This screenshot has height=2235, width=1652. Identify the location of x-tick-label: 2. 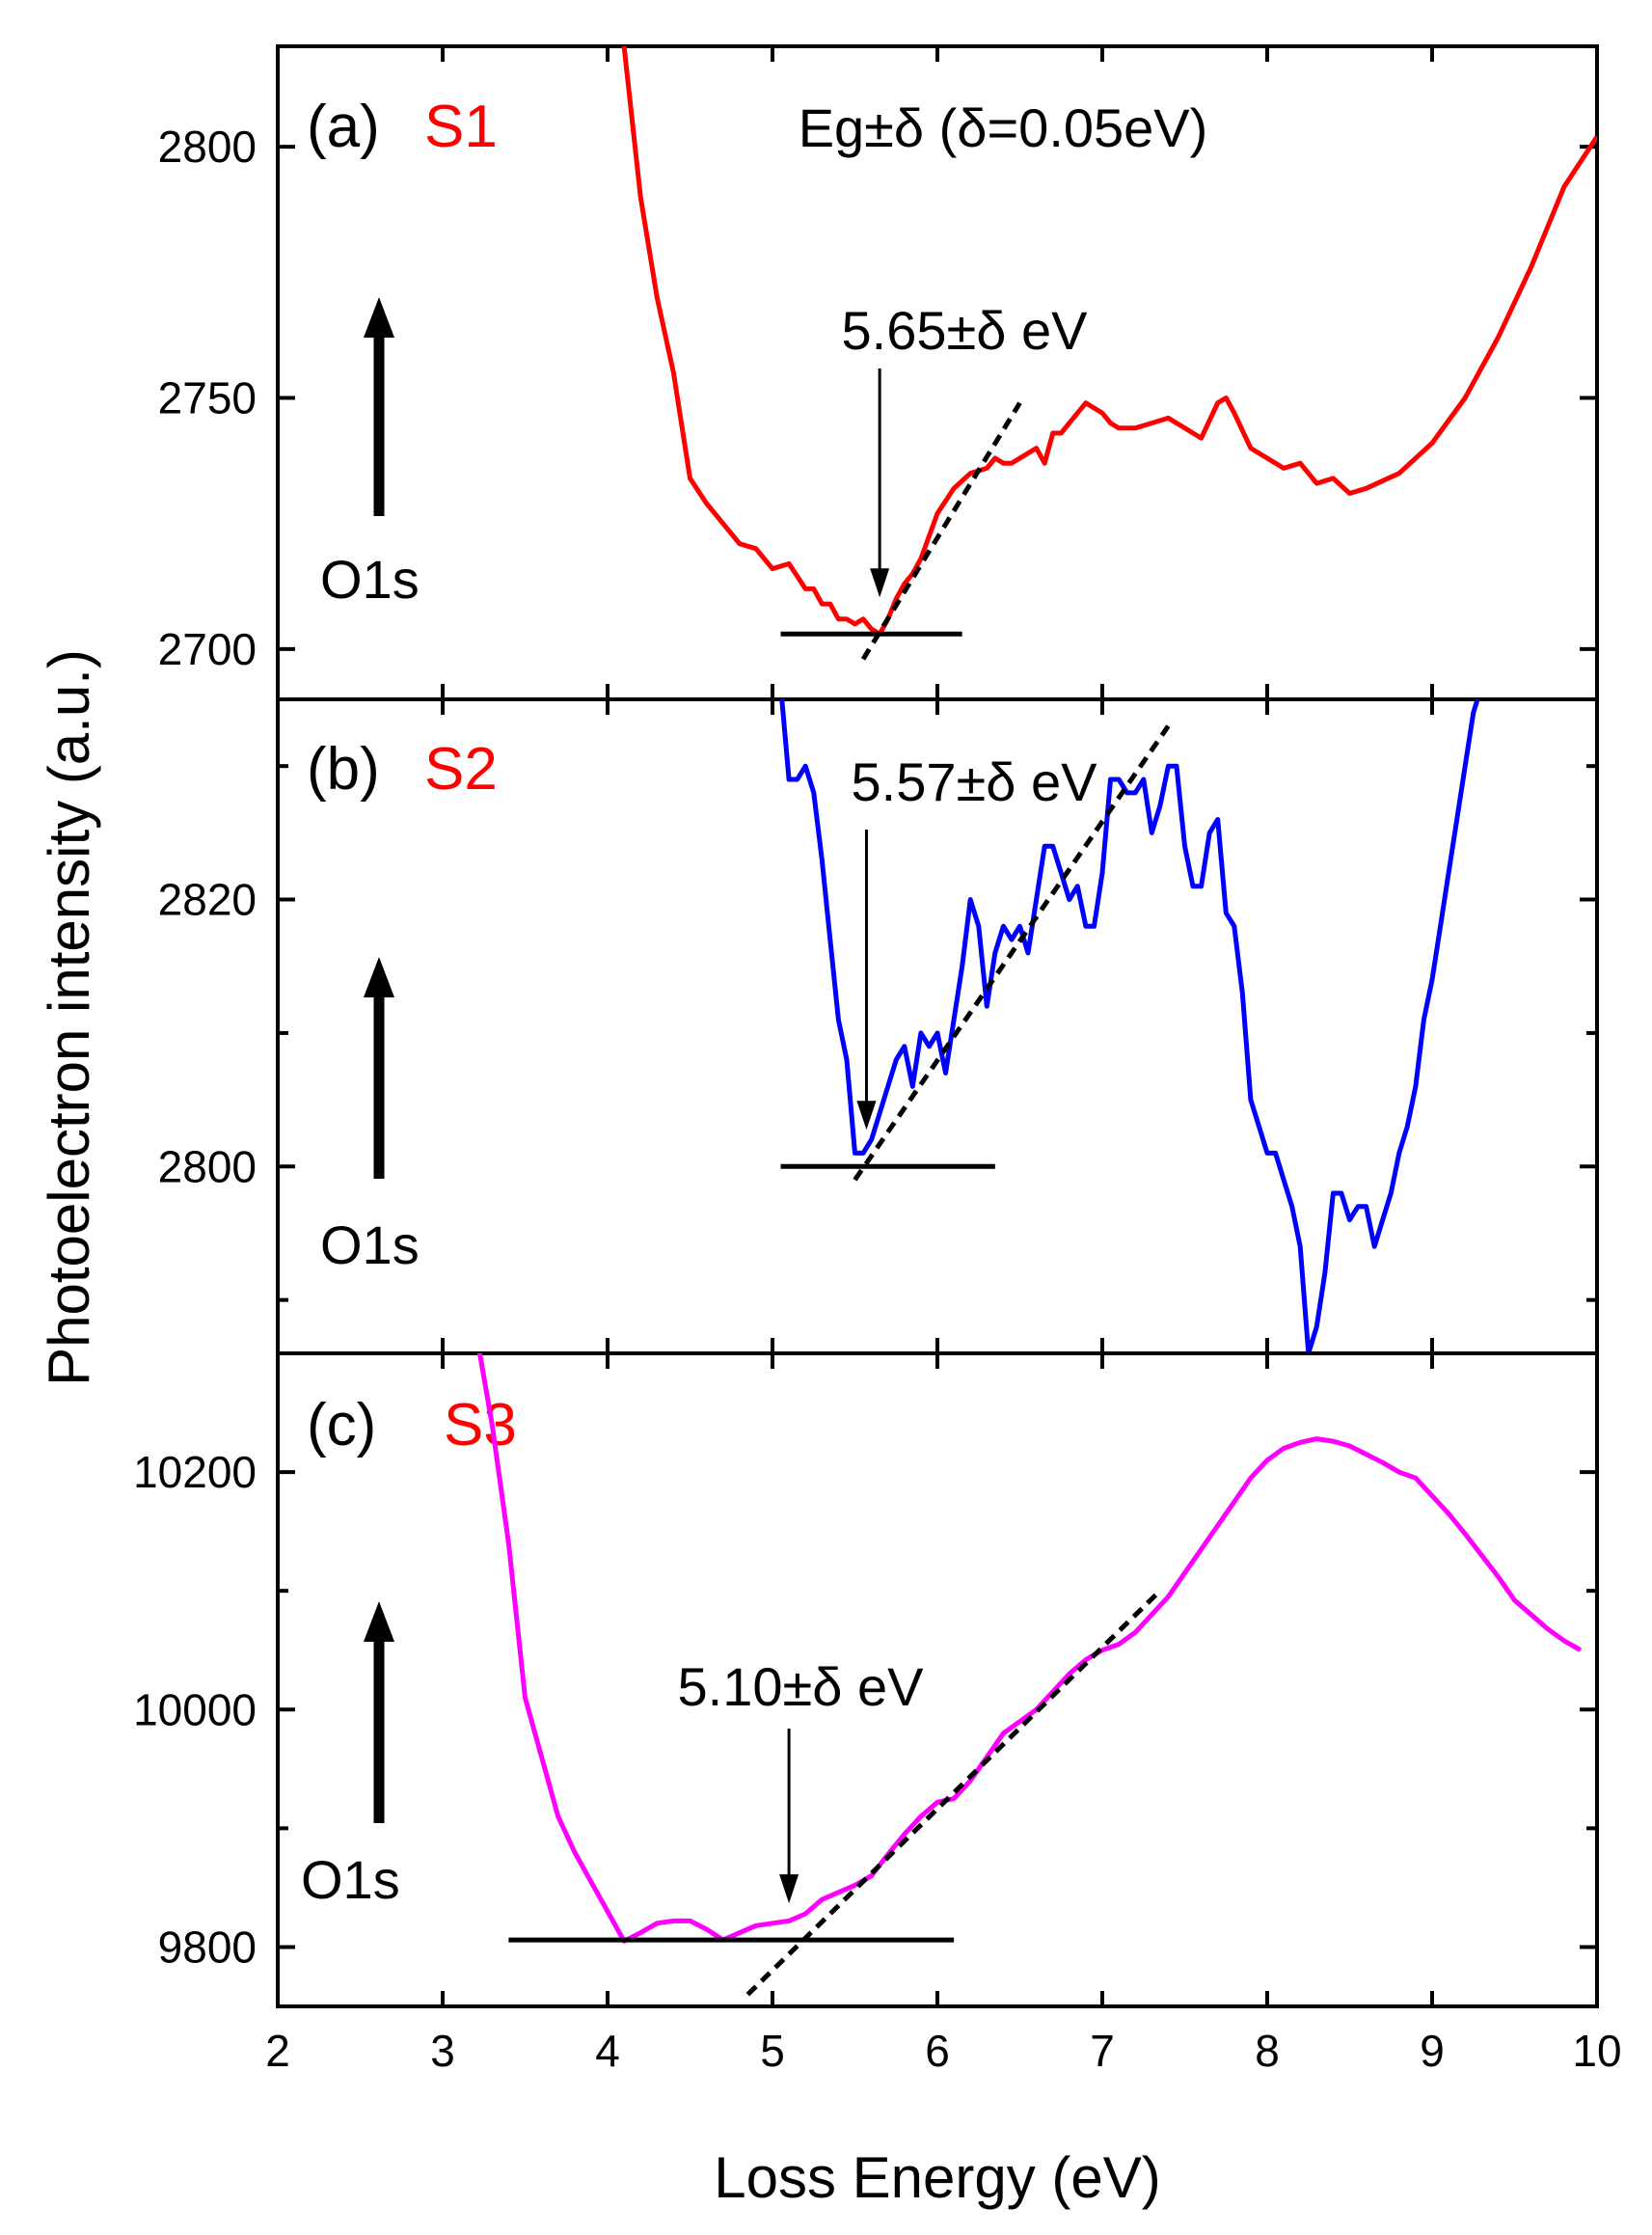
(277, 2051).